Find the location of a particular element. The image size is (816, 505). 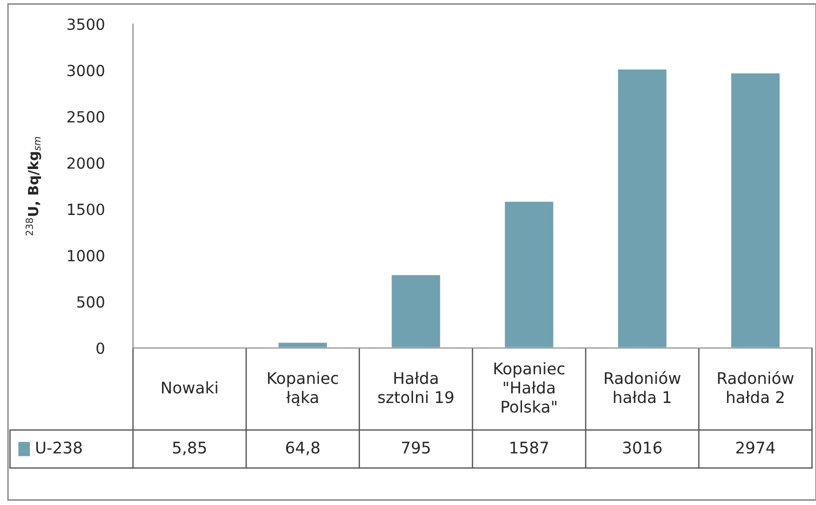

data-label: 3016 is located at coordinates (642, 448).